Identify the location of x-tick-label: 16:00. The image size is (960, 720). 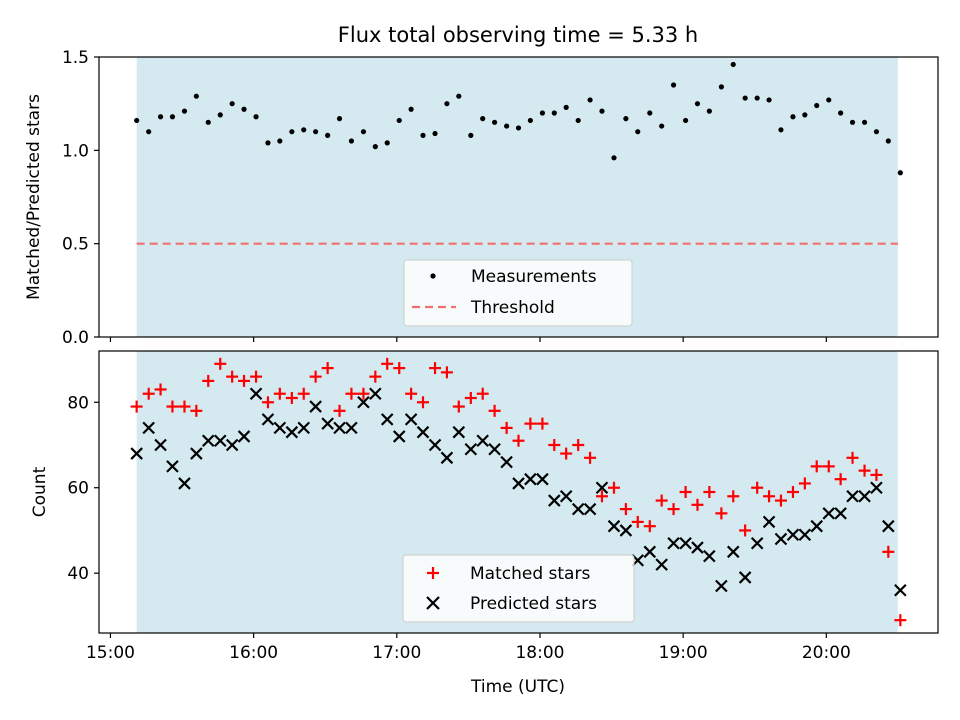
(253, 653).